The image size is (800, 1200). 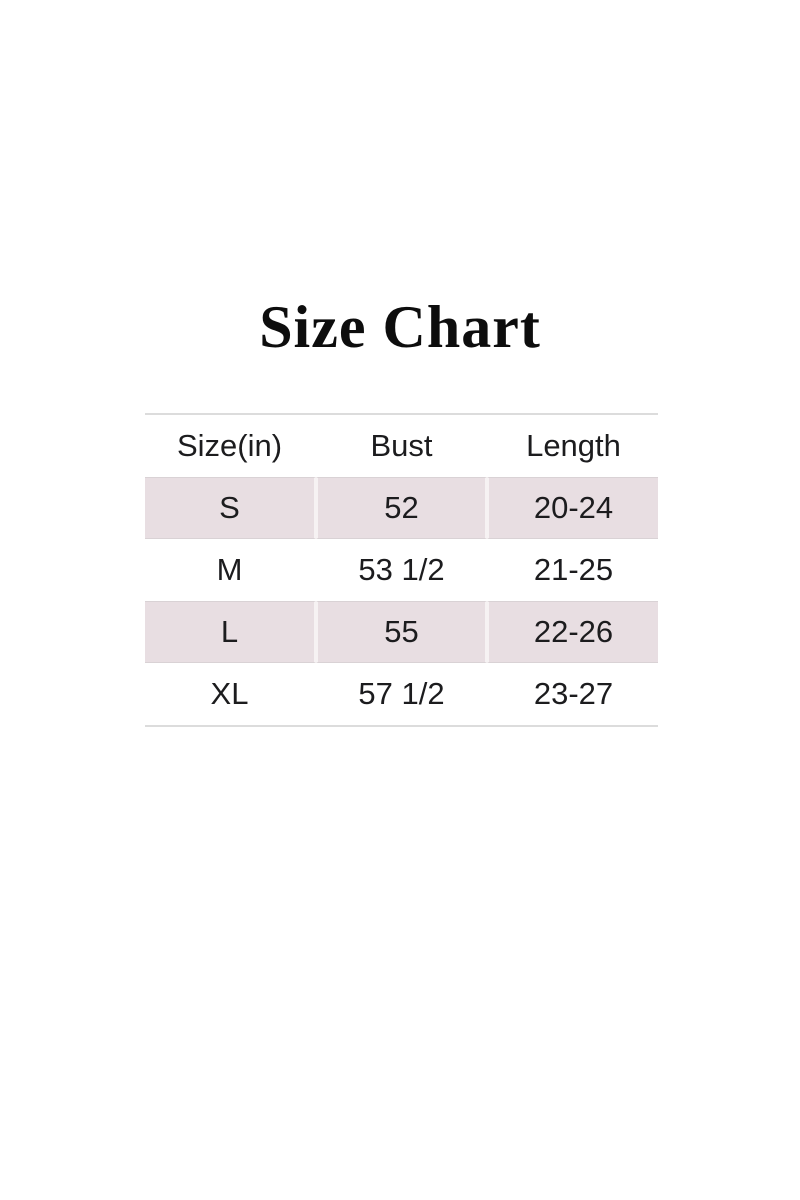 I want to click on cell-size: S, so click(x=230, y=508).